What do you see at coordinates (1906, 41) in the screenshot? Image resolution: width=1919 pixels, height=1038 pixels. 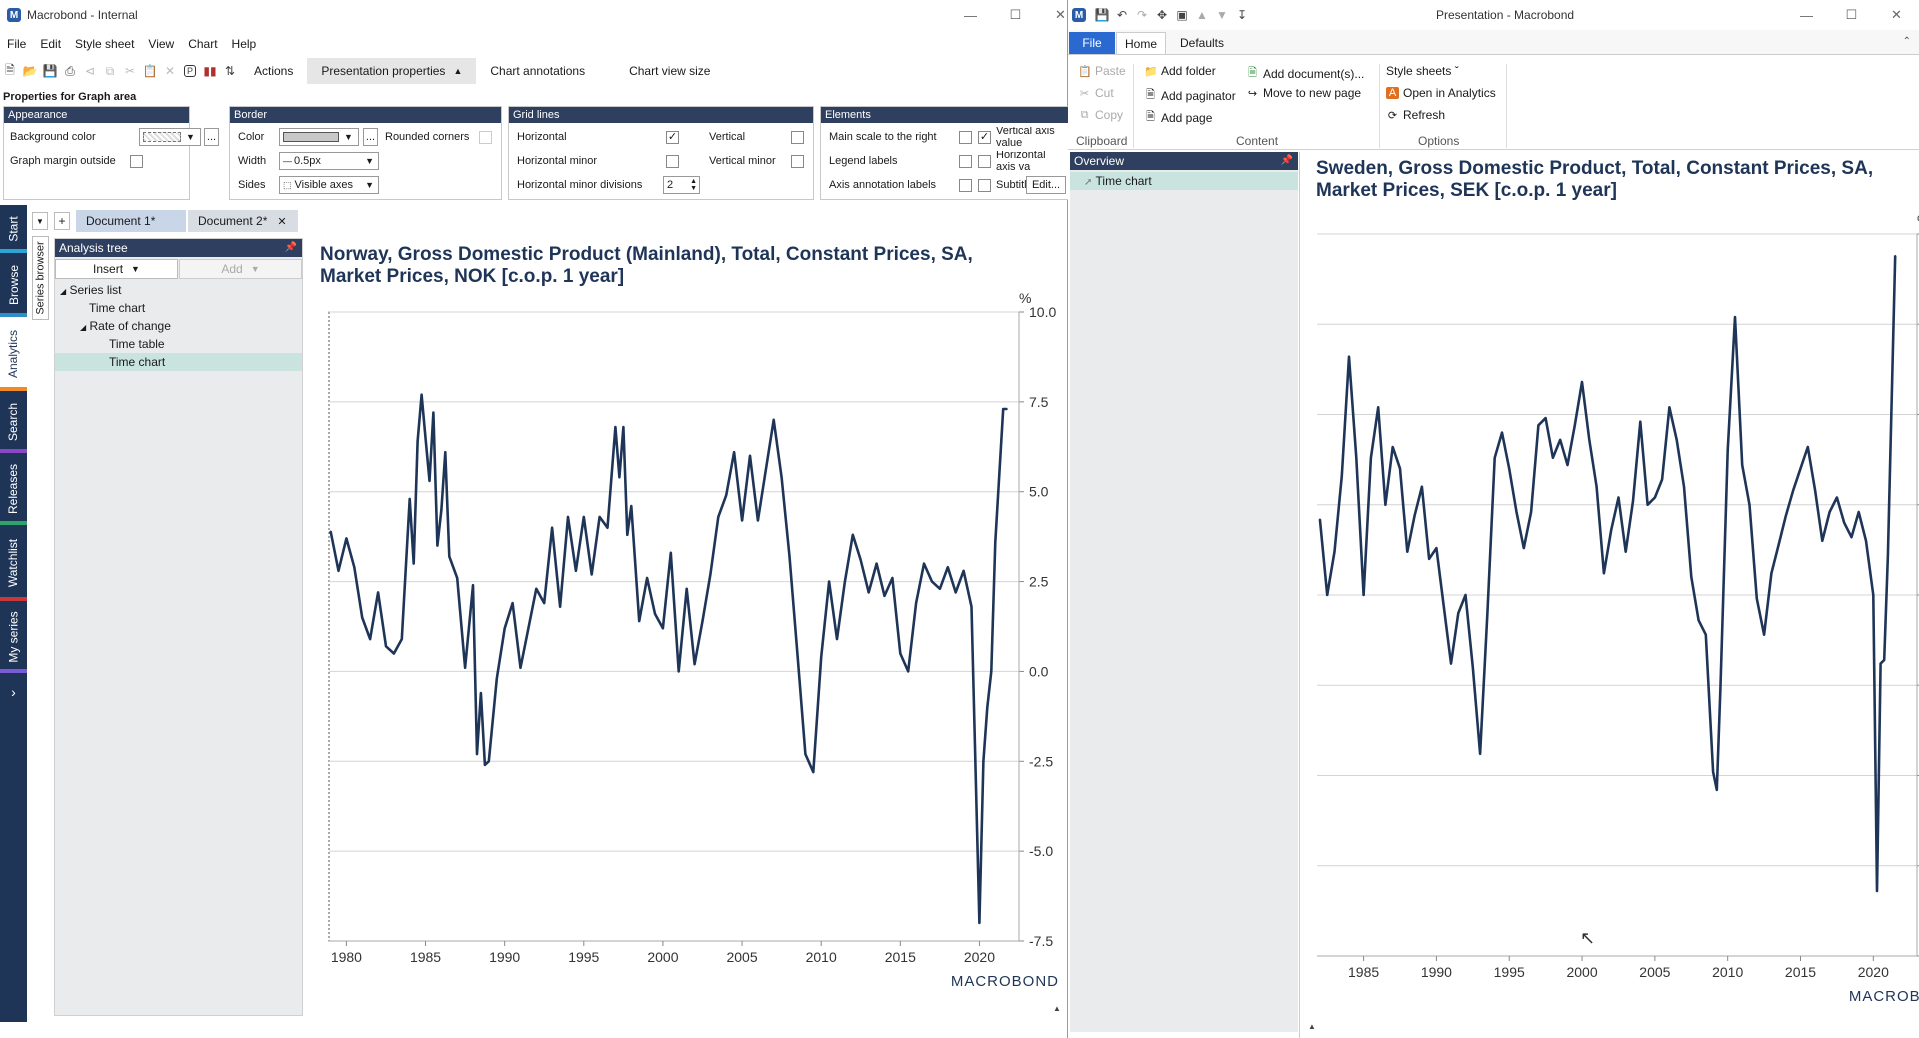 I see `collapse-ribbon-icon: ⌃` at bounding box center [1906, 41].